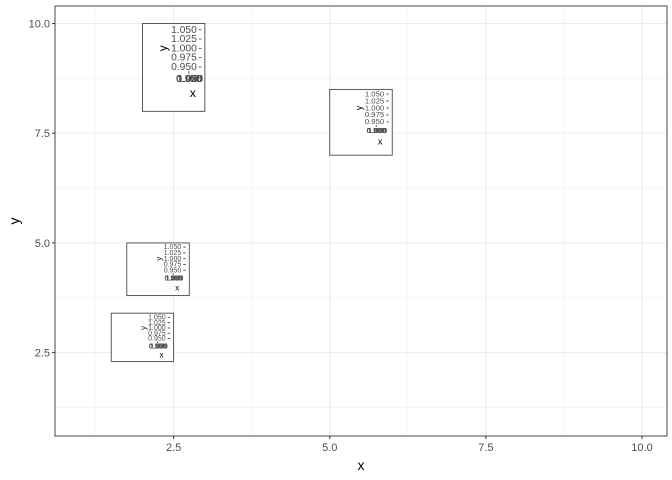 This screenshot has width=672, height=480. I want to click on x-tick-label: 2.5, so click(173, 448).